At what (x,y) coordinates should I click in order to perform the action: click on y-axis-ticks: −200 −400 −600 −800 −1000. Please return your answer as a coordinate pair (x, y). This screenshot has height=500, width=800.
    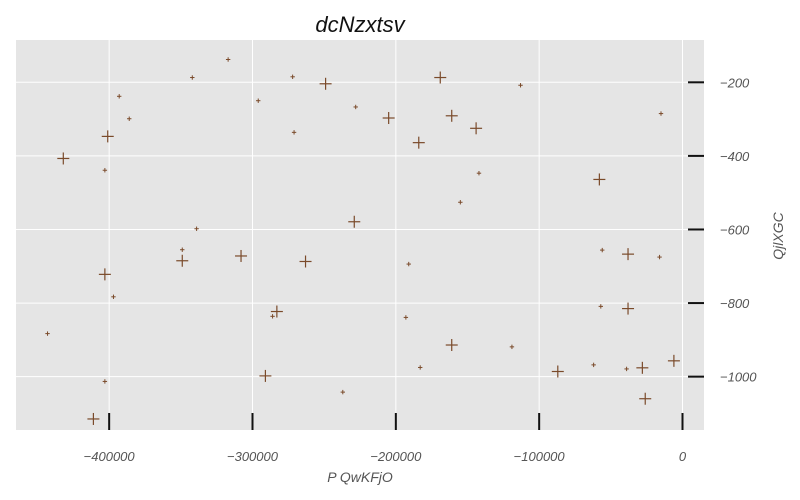
    Looking at the image, I should click on (722, 230).